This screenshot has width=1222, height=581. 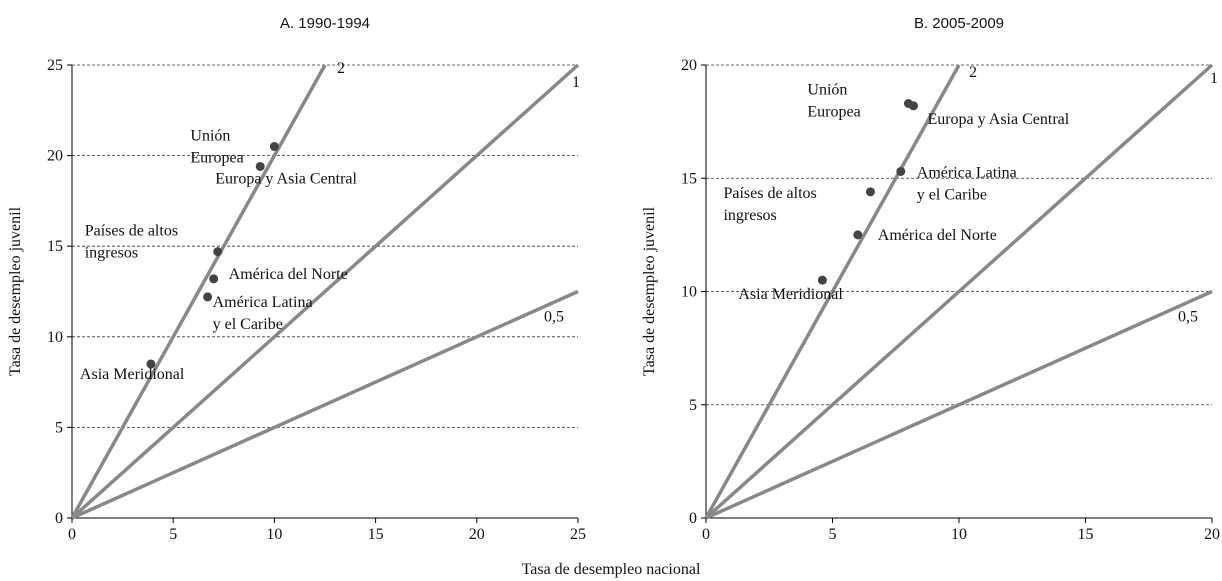 What do you see at coordinates (55, 65) in the screenshot?
I see `y-tick-label: 25` at bounding box center [55, 65].